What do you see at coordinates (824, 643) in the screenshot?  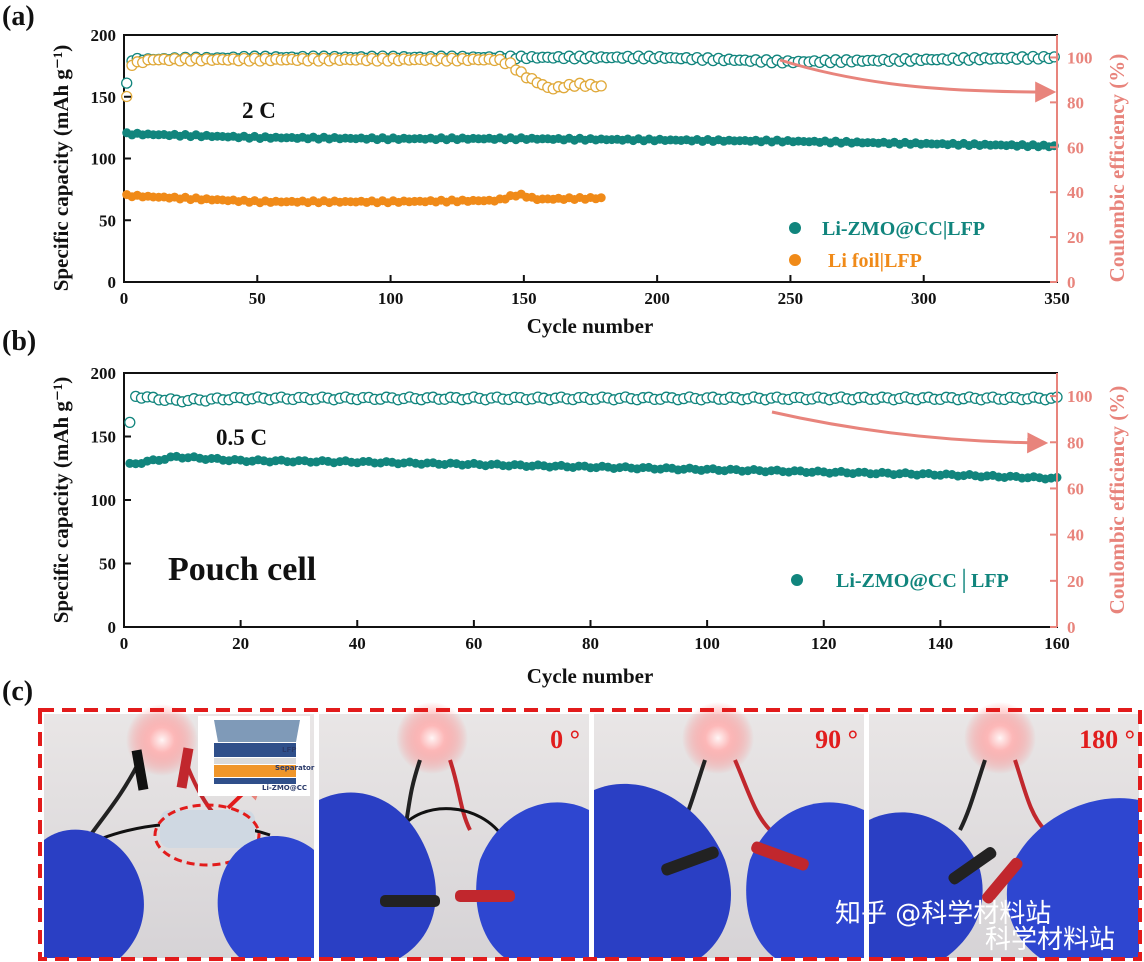 I see `chart-b-xtick-label: 120` at bounding box center [824, 643].